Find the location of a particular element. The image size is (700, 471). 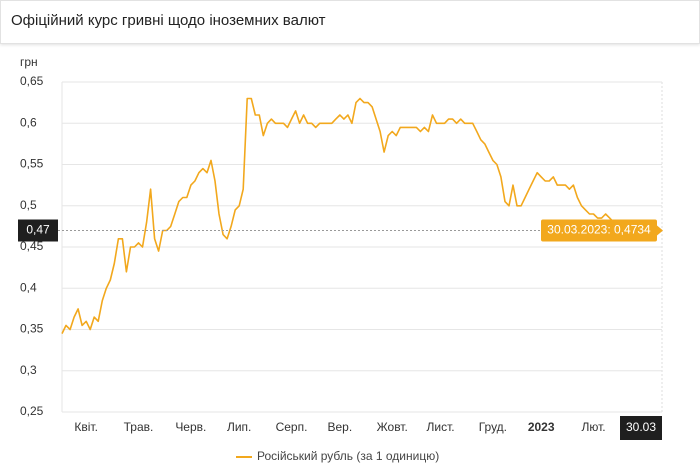

x-tick-label: Лип. is located at coordinates (239, 427).